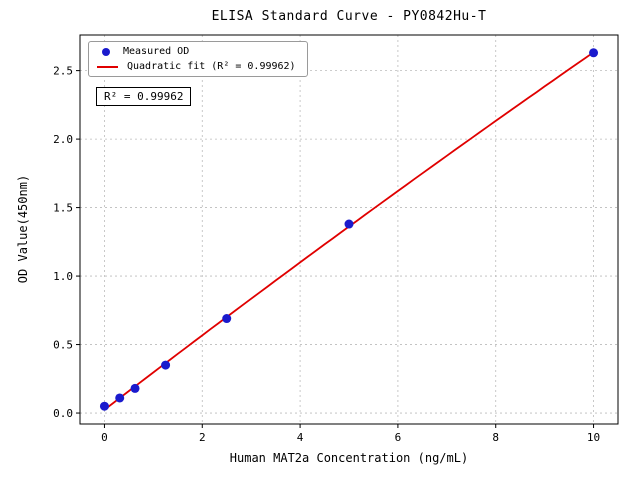  Describe the element at coordinates (196, 51) in the screenshot. I see `legend-entry-measured-od: Measured OD` at that location.